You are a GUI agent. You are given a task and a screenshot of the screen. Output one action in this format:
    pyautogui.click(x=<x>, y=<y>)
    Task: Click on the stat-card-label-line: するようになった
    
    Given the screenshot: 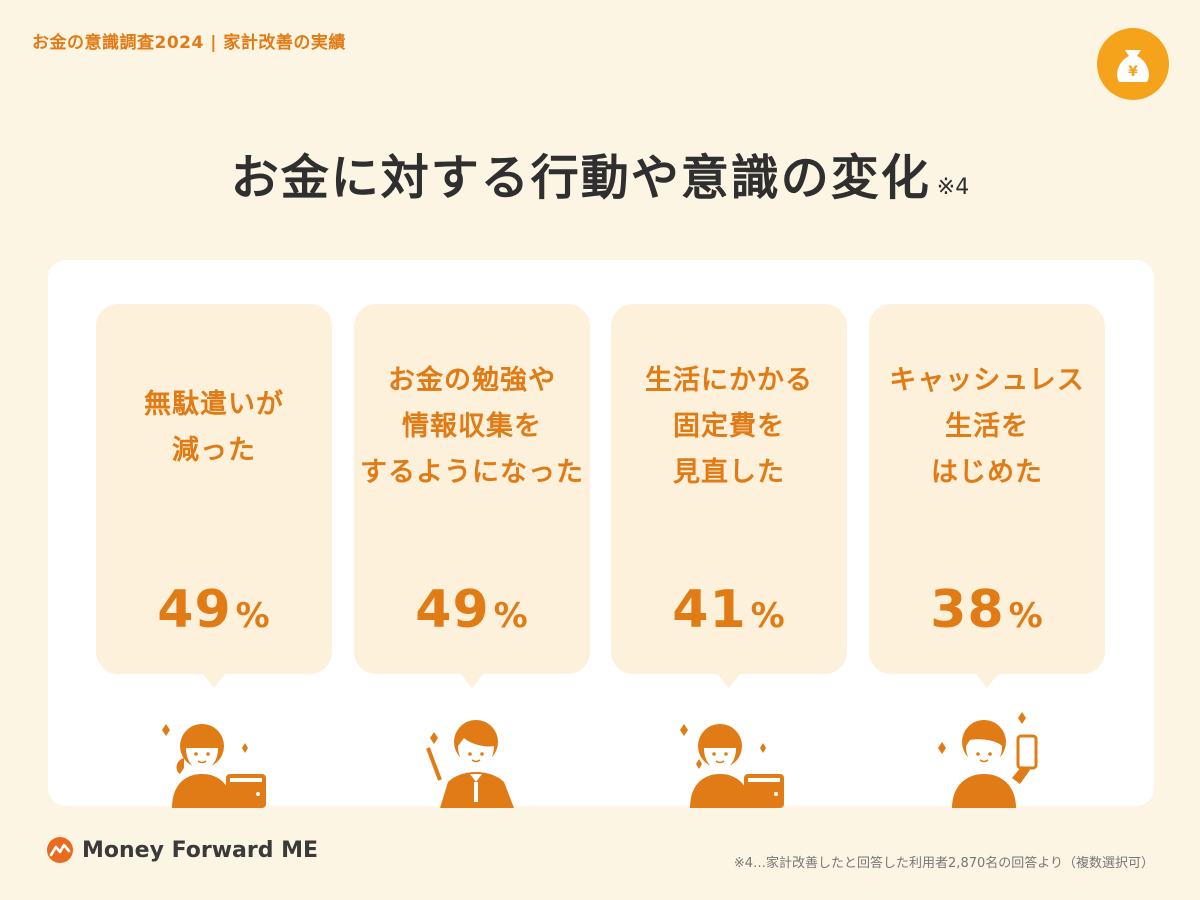 What is the action you would take?
    pyautogui.click(x=472, y=472)
    